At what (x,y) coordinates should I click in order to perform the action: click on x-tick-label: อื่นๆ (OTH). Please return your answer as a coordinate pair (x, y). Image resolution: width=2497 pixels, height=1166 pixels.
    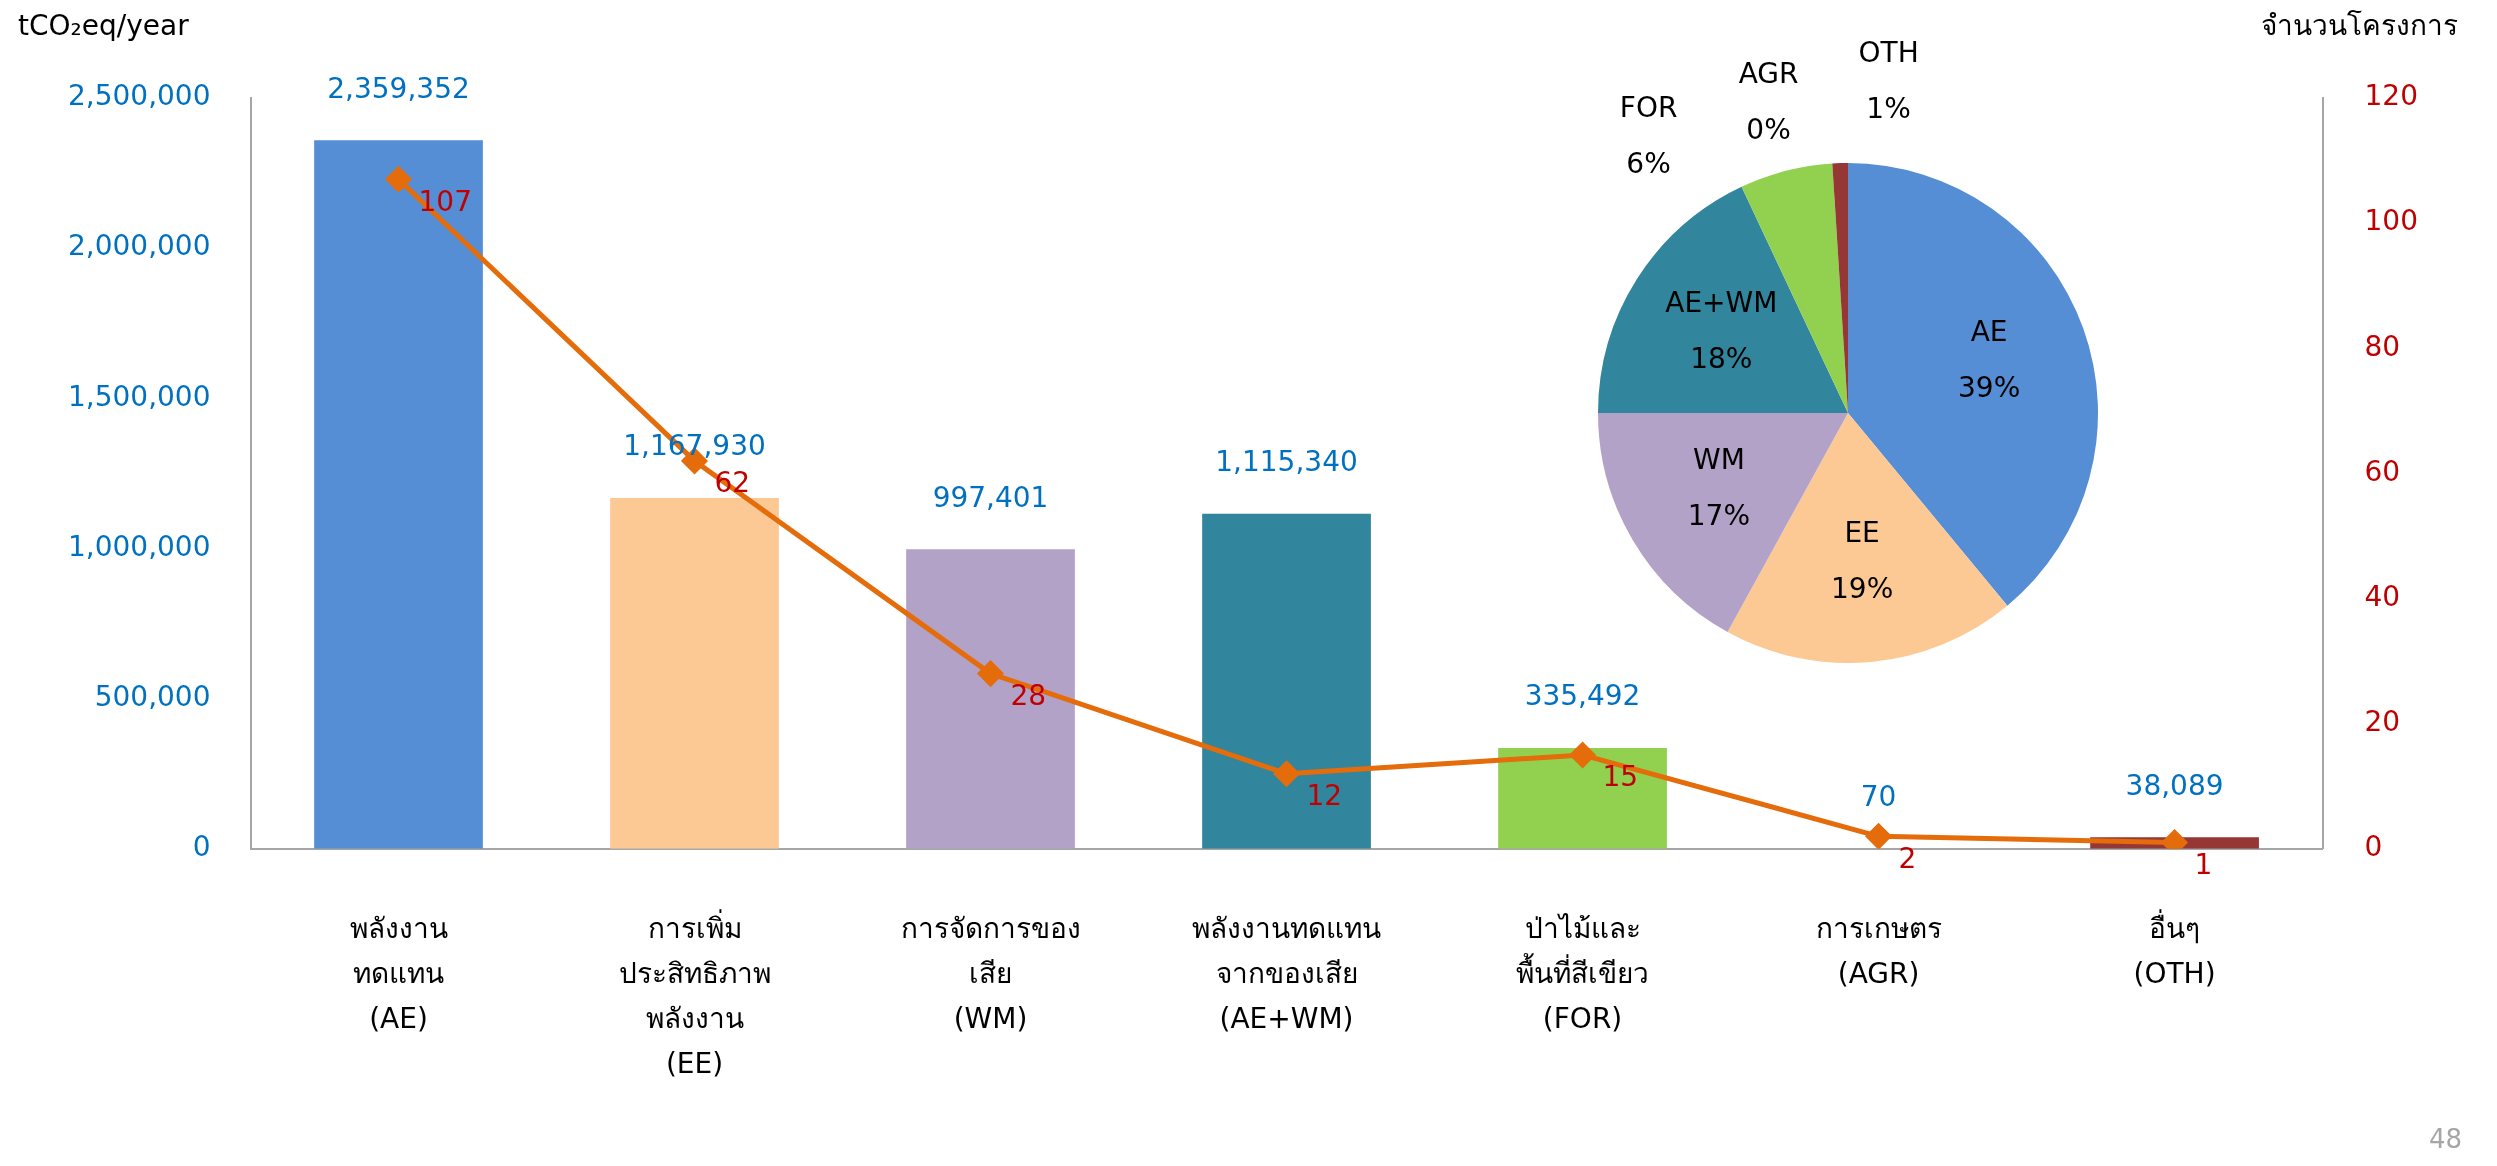
    Looking at the image, I should click on (2174, 950).